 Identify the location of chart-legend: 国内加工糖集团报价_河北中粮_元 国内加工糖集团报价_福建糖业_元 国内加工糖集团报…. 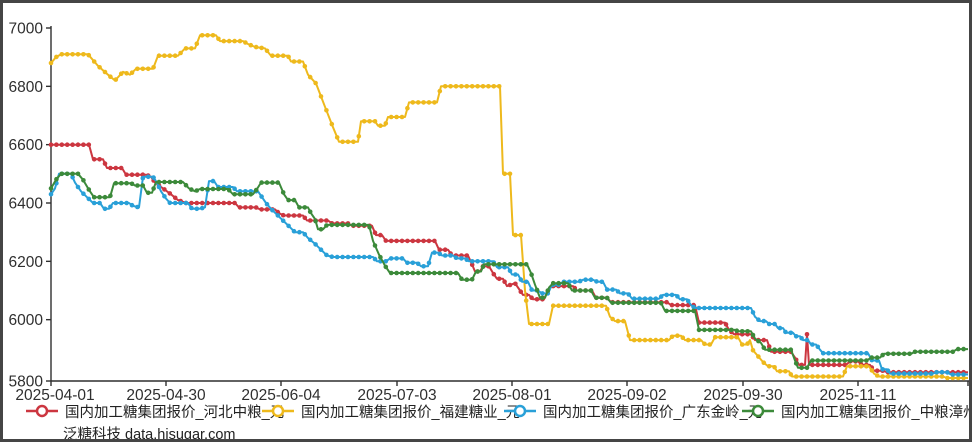
(486, 411).